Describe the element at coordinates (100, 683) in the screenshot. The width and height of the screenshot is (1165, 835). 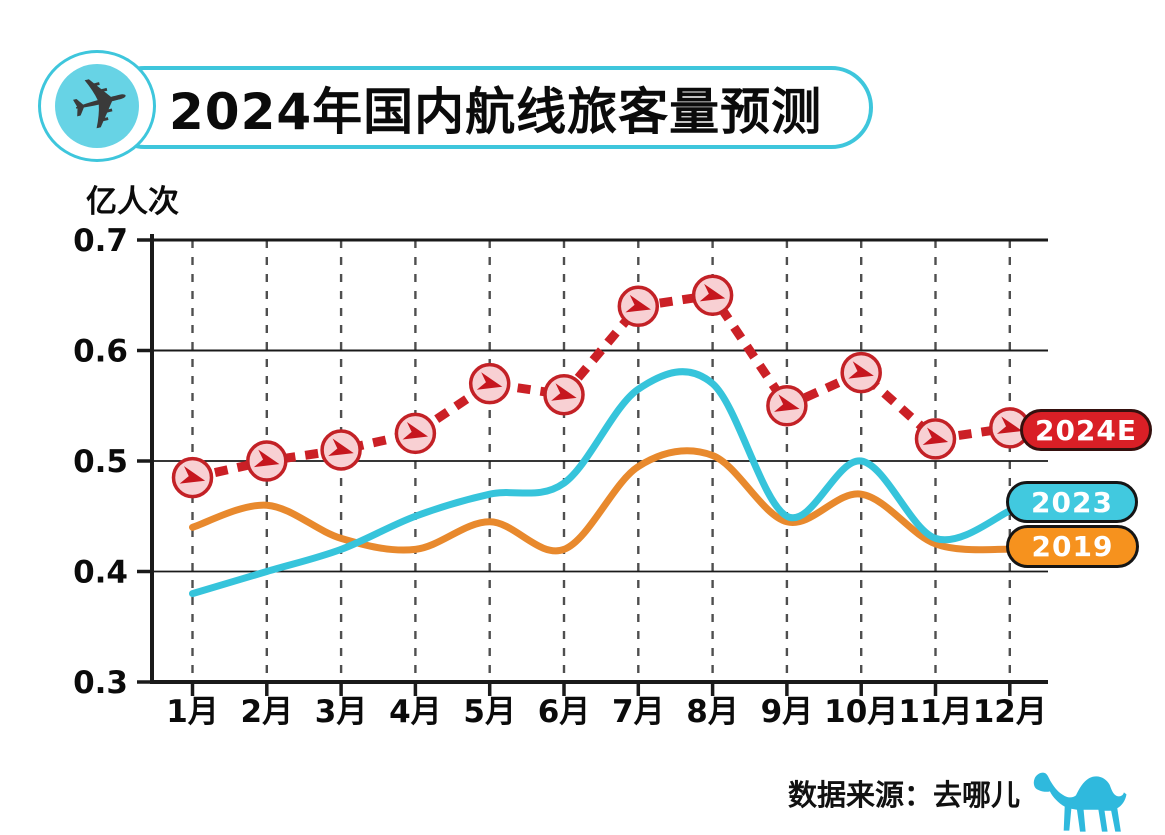
I see `y-tick-label: 0.3` at that location.